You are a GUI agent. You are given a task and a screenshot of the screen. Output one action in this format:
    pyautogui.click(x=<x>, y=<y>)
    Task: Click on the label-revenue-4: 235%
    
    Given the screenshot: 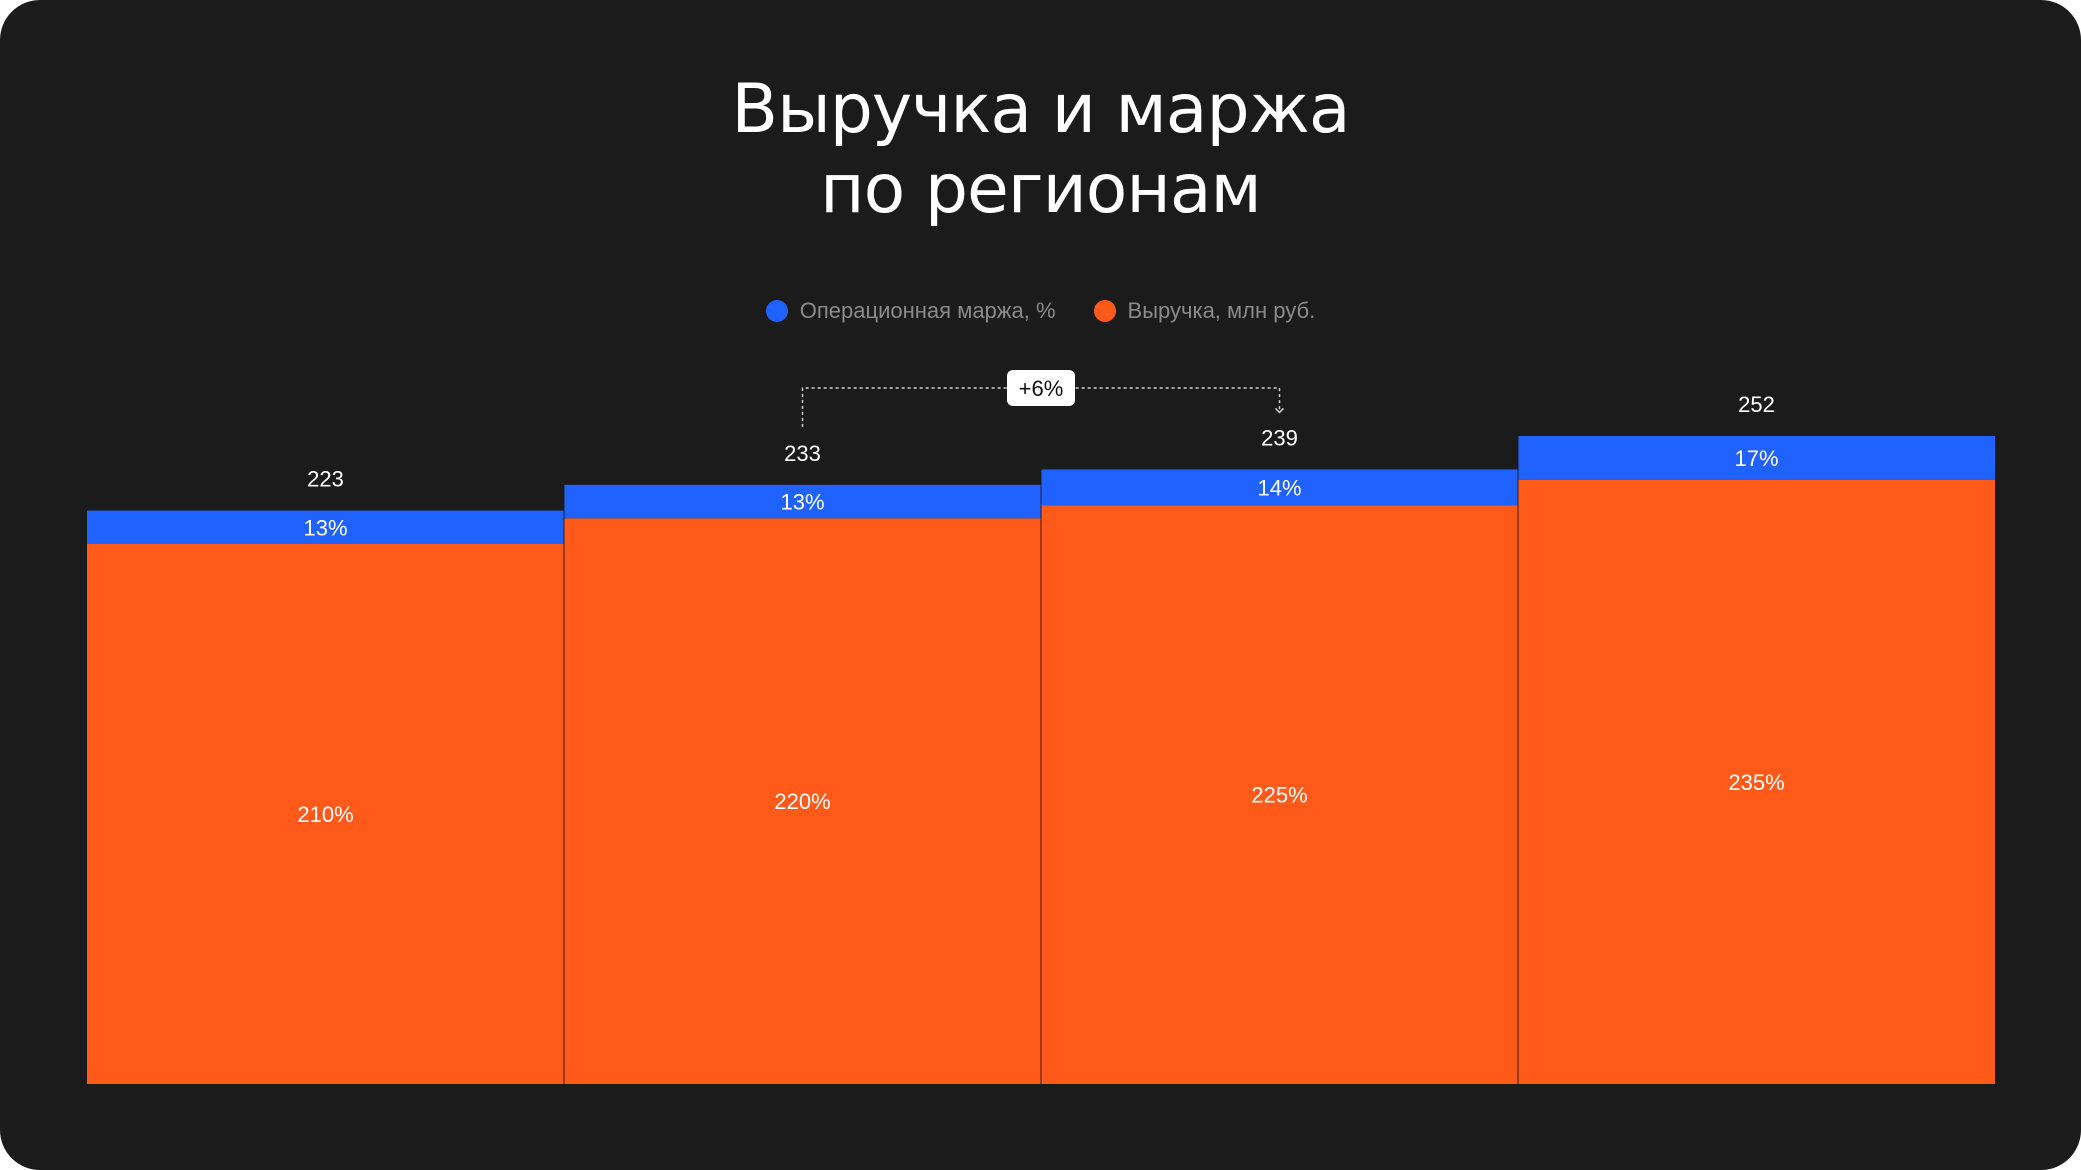 What is the action you would take?
    pyautogui.click(x=1756, y=782)
    